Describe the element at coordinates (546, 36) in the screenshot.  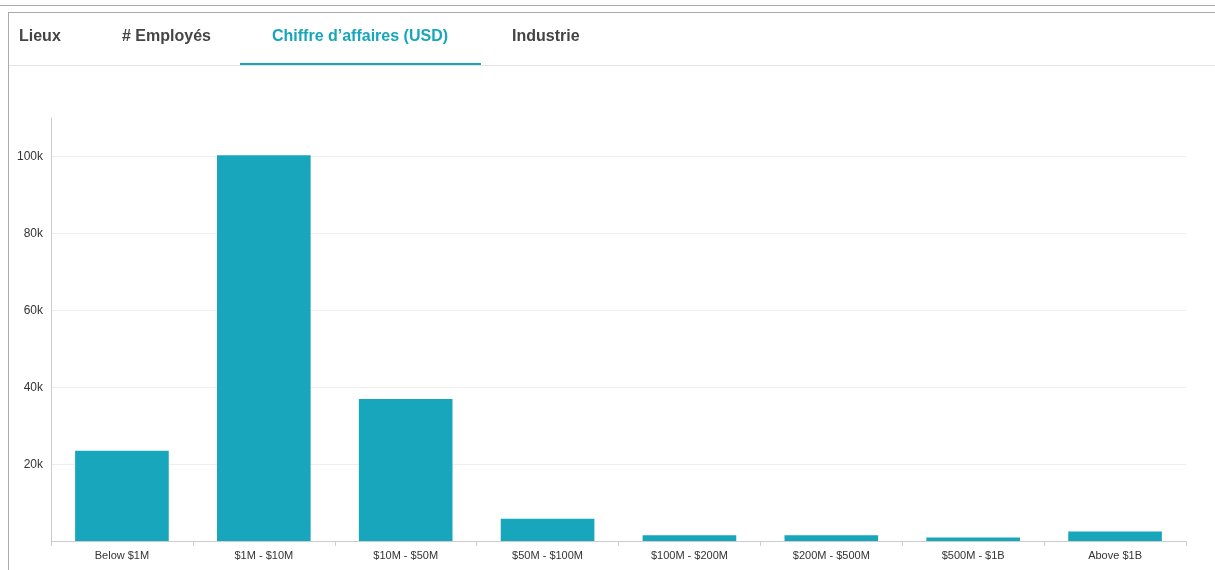
I see `text: Industrie` at that location.